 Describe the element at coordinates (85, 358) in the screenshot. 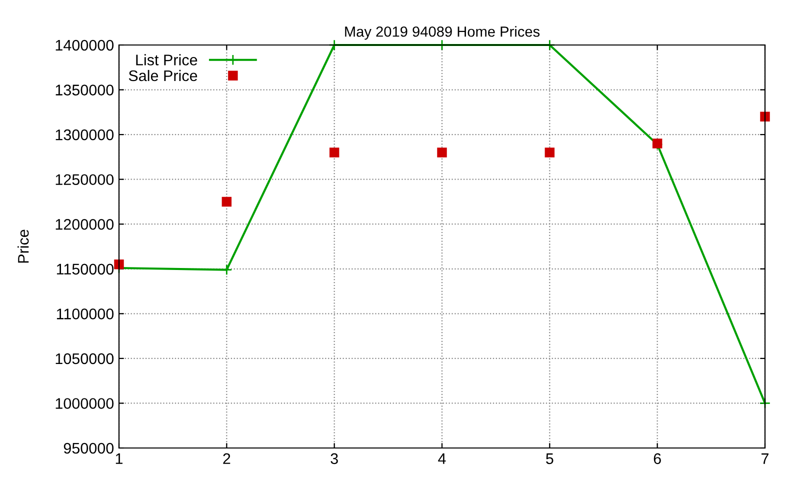

I see `y-tick-label: 1050000` at that location.